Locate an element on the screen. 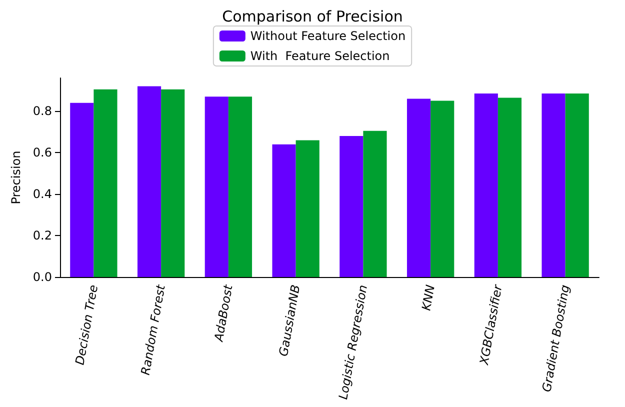  x-tick-label: Logistic Regression is located at coordinates (353, 342).